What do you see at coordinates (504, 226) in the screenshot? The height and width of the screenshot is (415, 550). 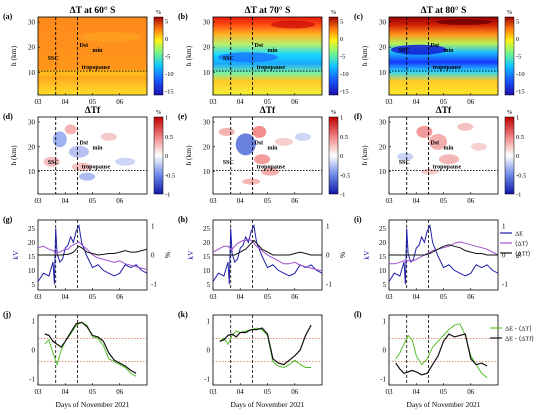 I see `y2-tick-label: 1` at bounding box center [504, 226].